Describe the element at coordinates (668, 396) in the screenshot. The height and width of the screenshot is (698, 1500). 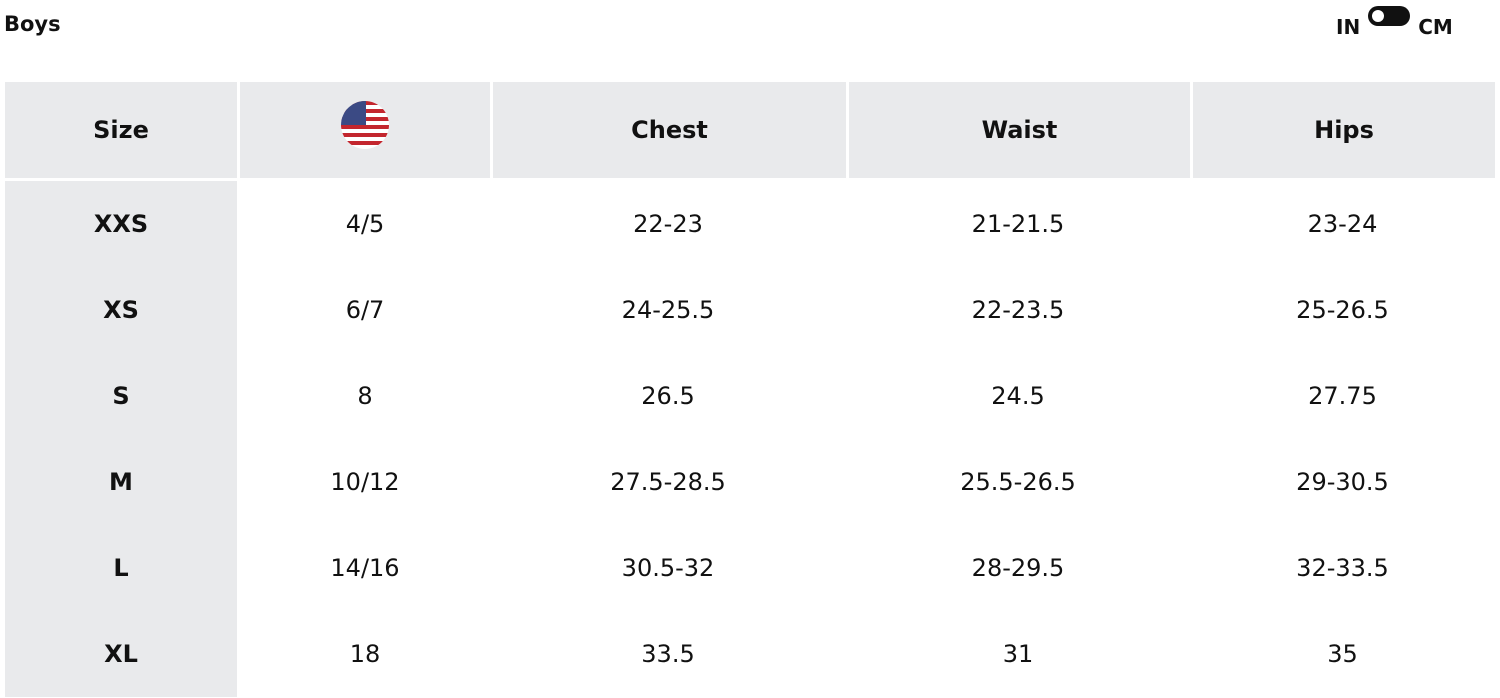
I see `cell-chest: 26.5` at that location.